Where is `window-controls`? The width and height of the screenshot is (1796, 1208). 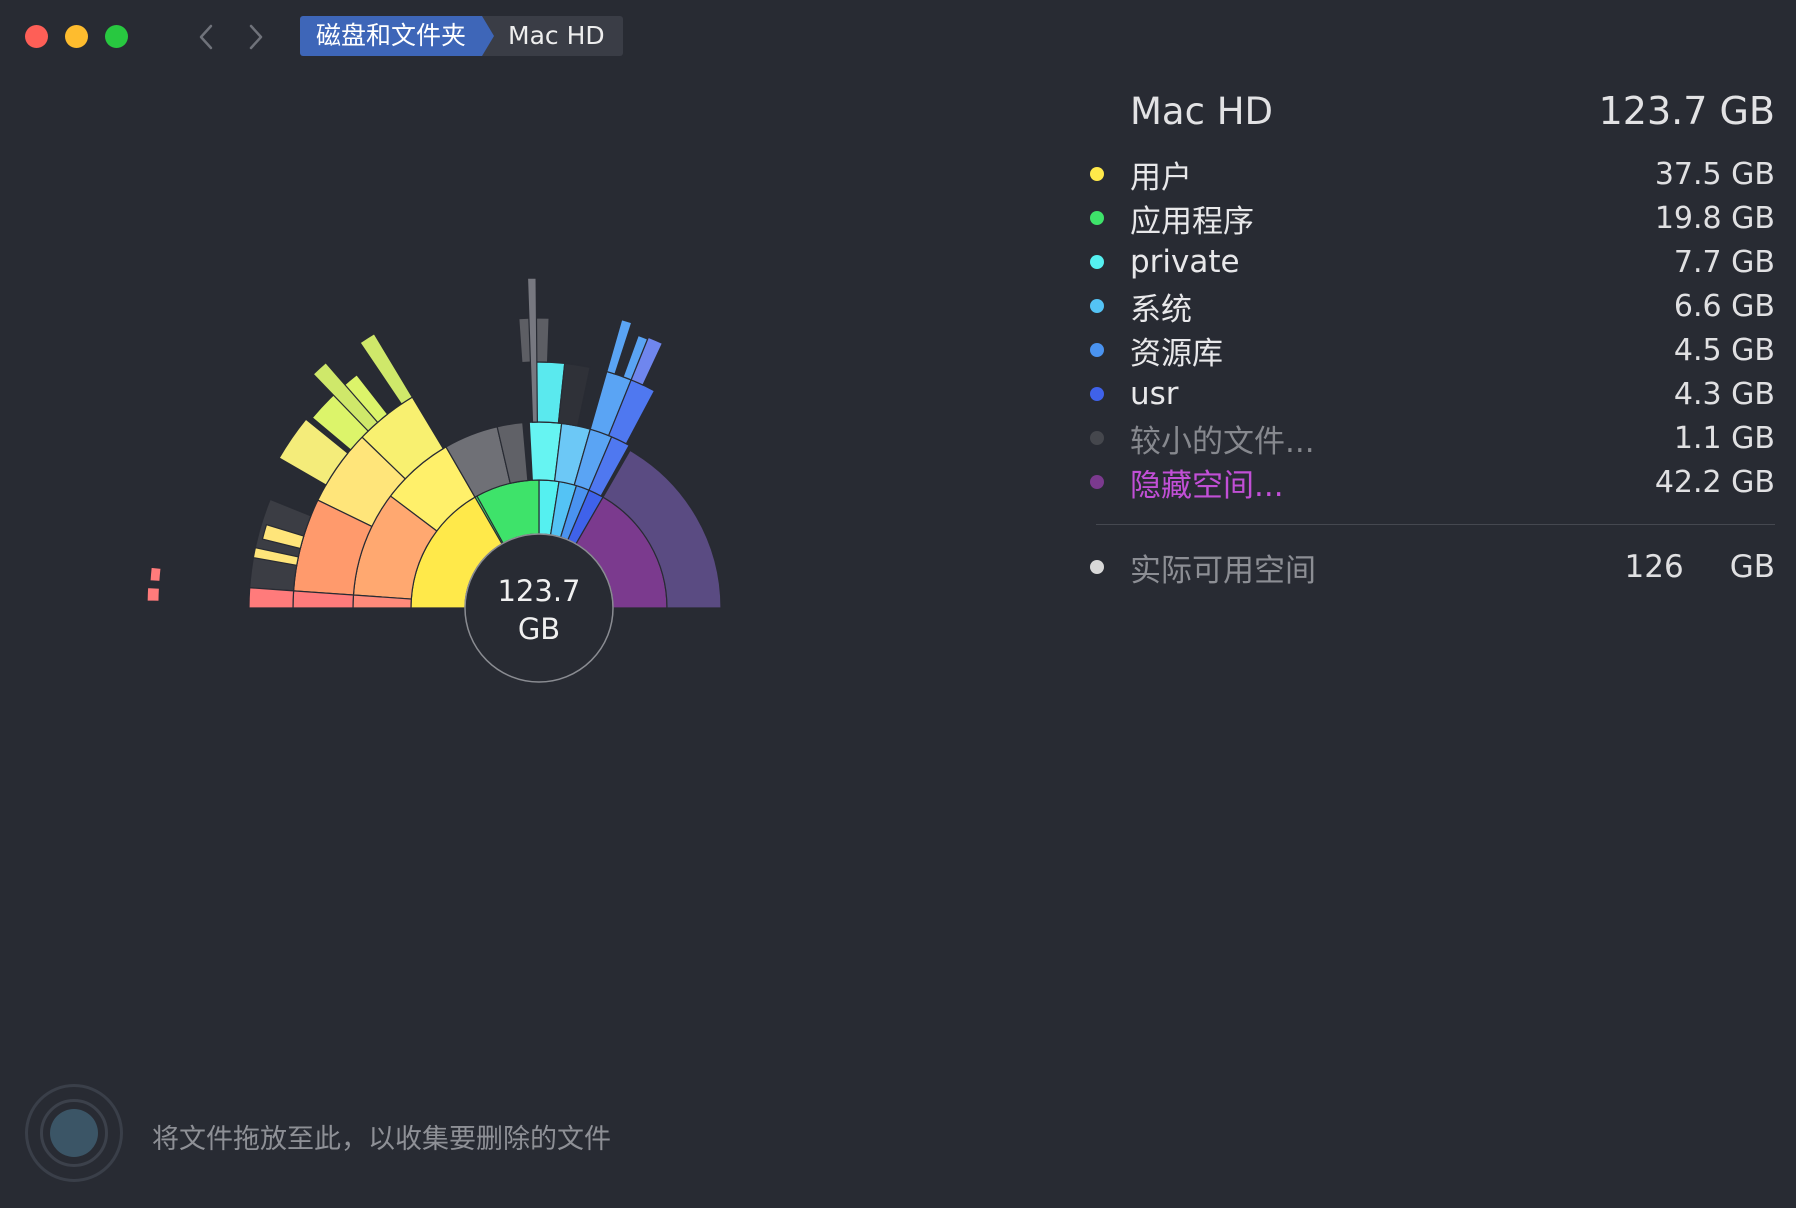
window-controls is located at coordinates (76, 36).